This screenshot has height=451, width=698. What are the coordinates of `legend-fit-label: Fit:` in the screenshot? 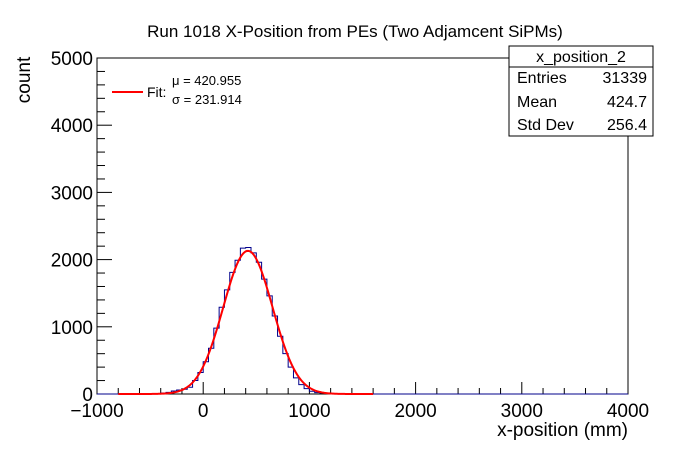 It's located at (156, 92).